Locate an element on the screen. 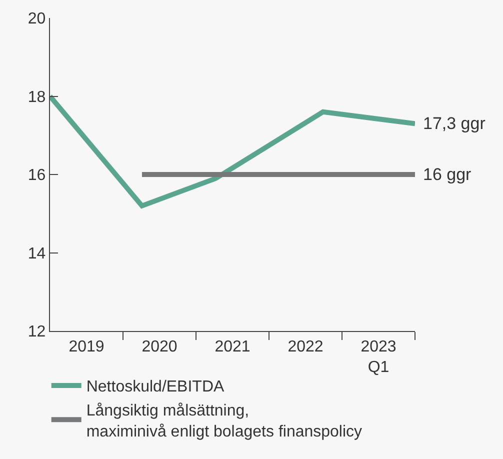  y-tick-label: 18 is located at coordinates (37, 97).